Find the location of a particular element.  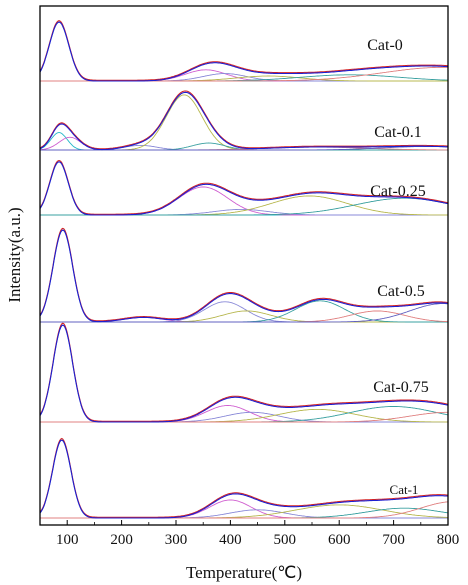

panel-cat-0: Cat-0 is located at coordinates (244, 51).